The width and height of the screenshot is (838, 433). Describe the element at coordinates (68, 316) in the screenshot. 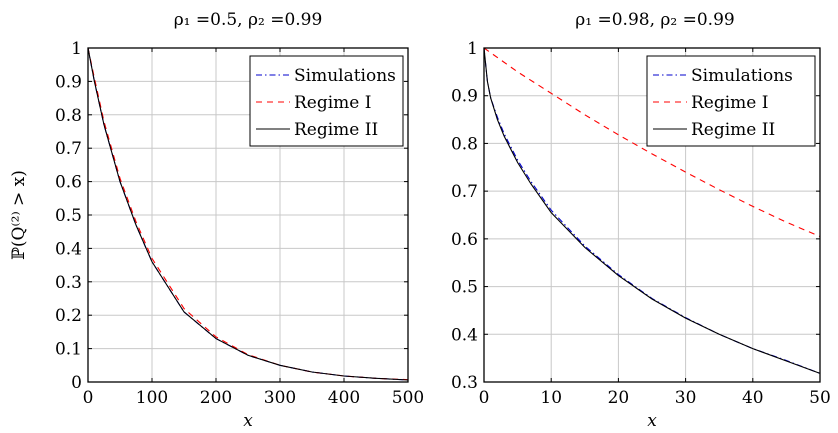

I see `y-tick-label: 0.2` at that location.